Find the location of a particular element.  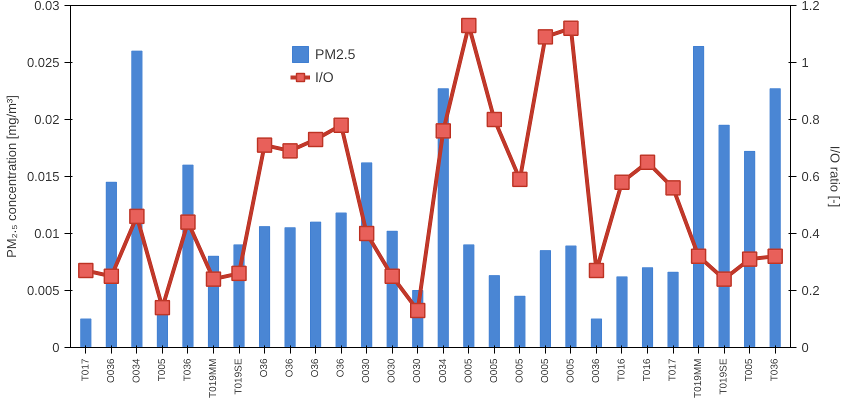

y-tick-label: 0.015 is located at coordinates (43, 176).